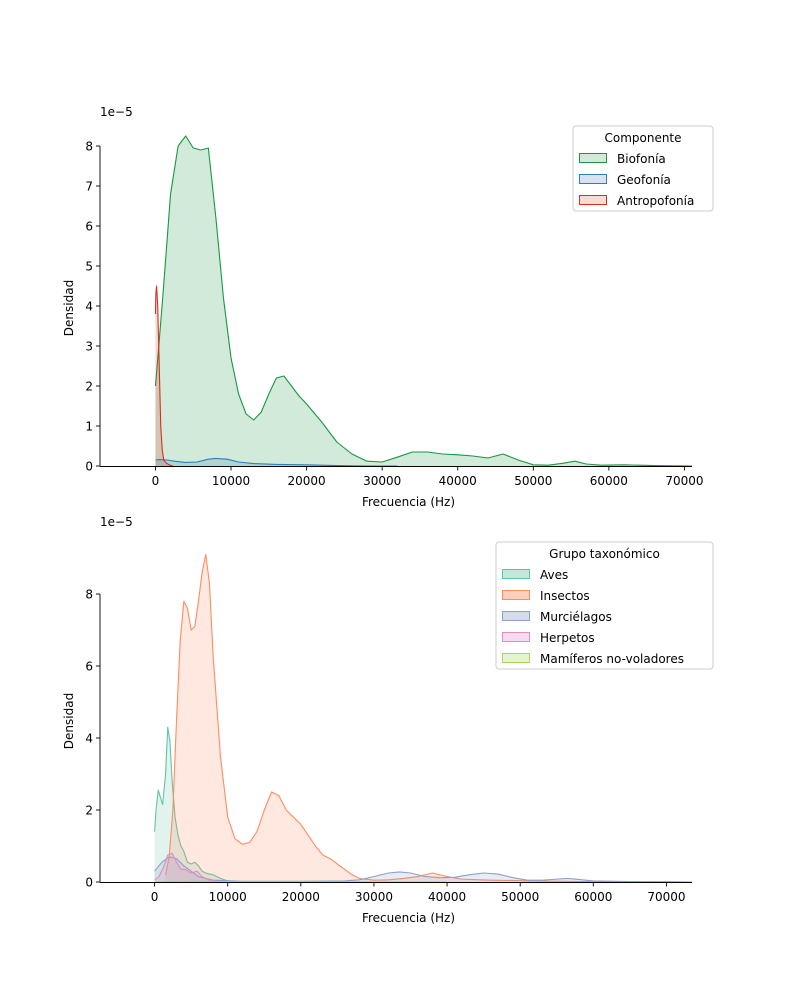  Describe the element at coordinates (641, 159) in the screenshot. I see `legend-entry-label: Biofonía` at that location.